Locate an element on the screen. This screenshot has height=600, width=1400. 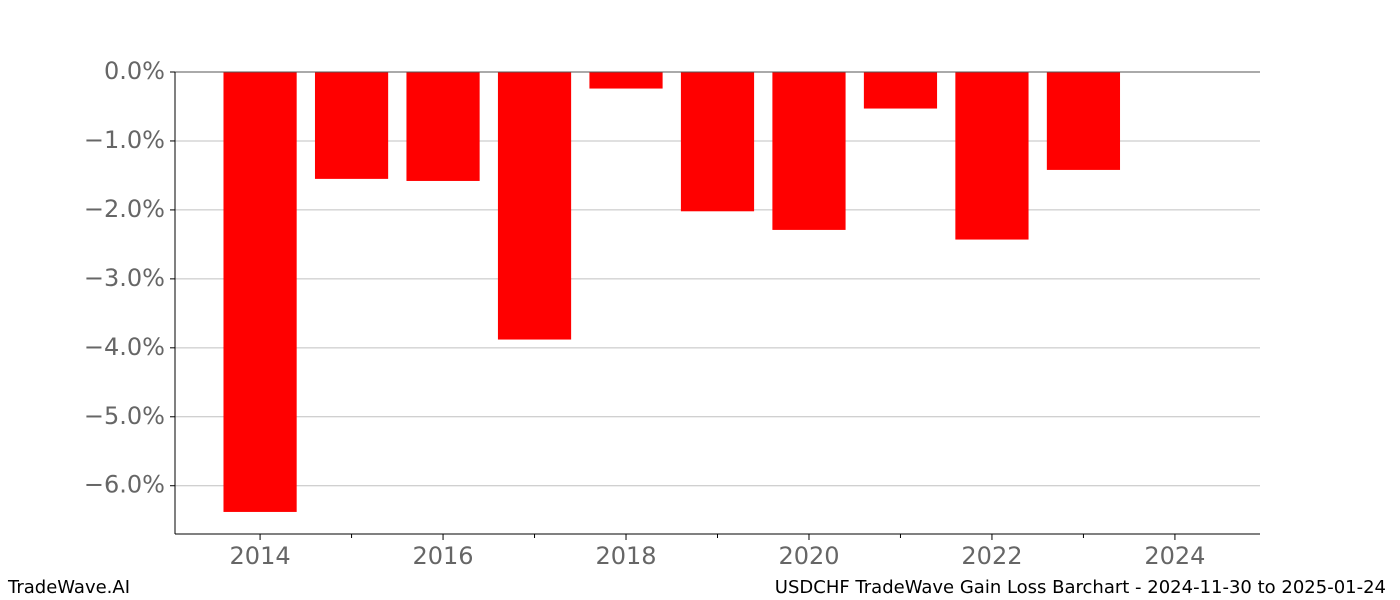
x-tick-label: 2014 is located at coordinates (260, 556).